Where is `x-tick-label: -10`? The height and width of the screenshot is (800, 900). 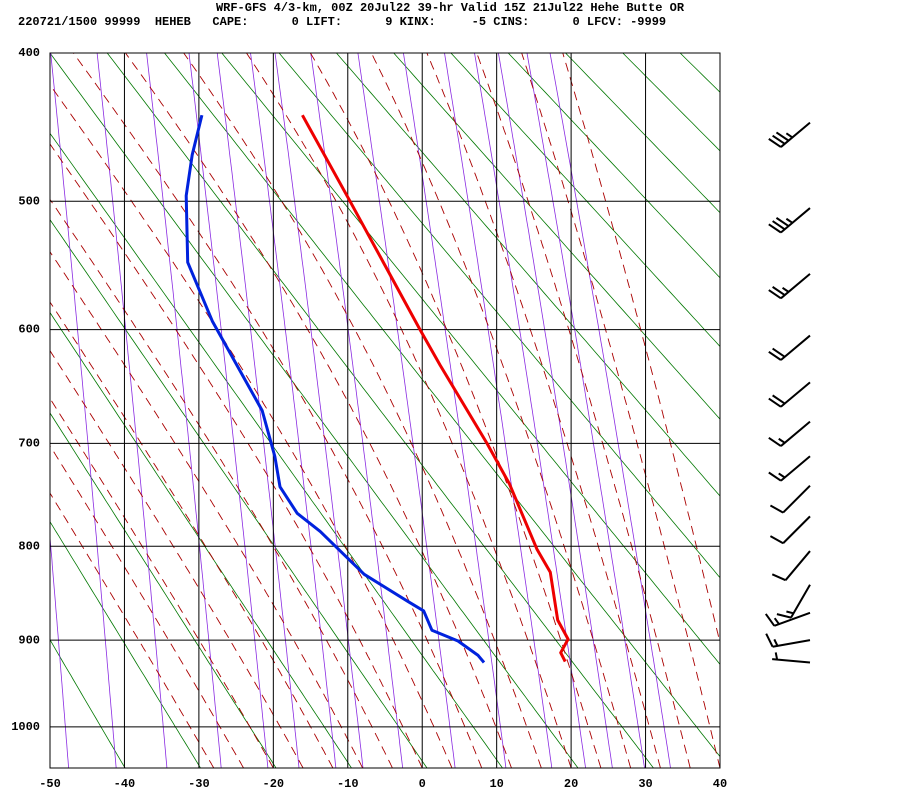
x-tick-label: -10 is located at coordinates (348, 784).